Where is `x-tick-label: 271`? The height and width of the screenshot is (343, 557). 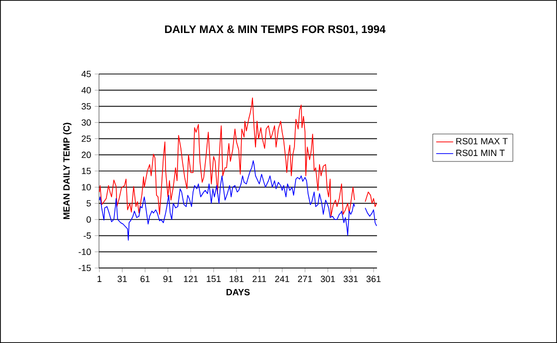 x-tick-label: 271 is located at coordinates (305, 279).